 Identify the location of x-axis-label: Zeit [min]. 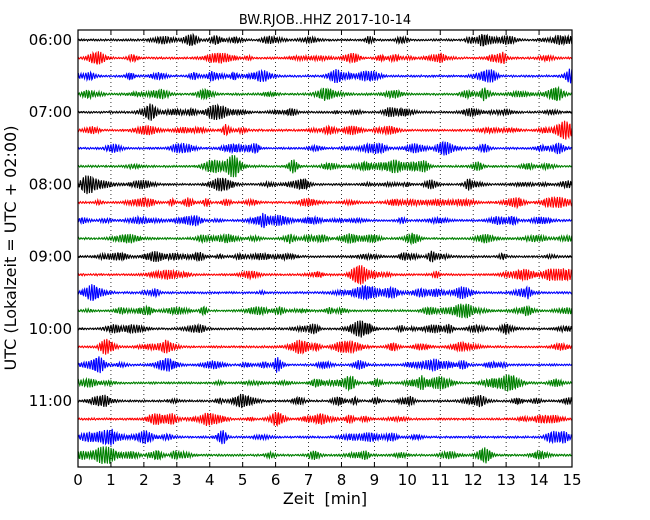
(325, 498).